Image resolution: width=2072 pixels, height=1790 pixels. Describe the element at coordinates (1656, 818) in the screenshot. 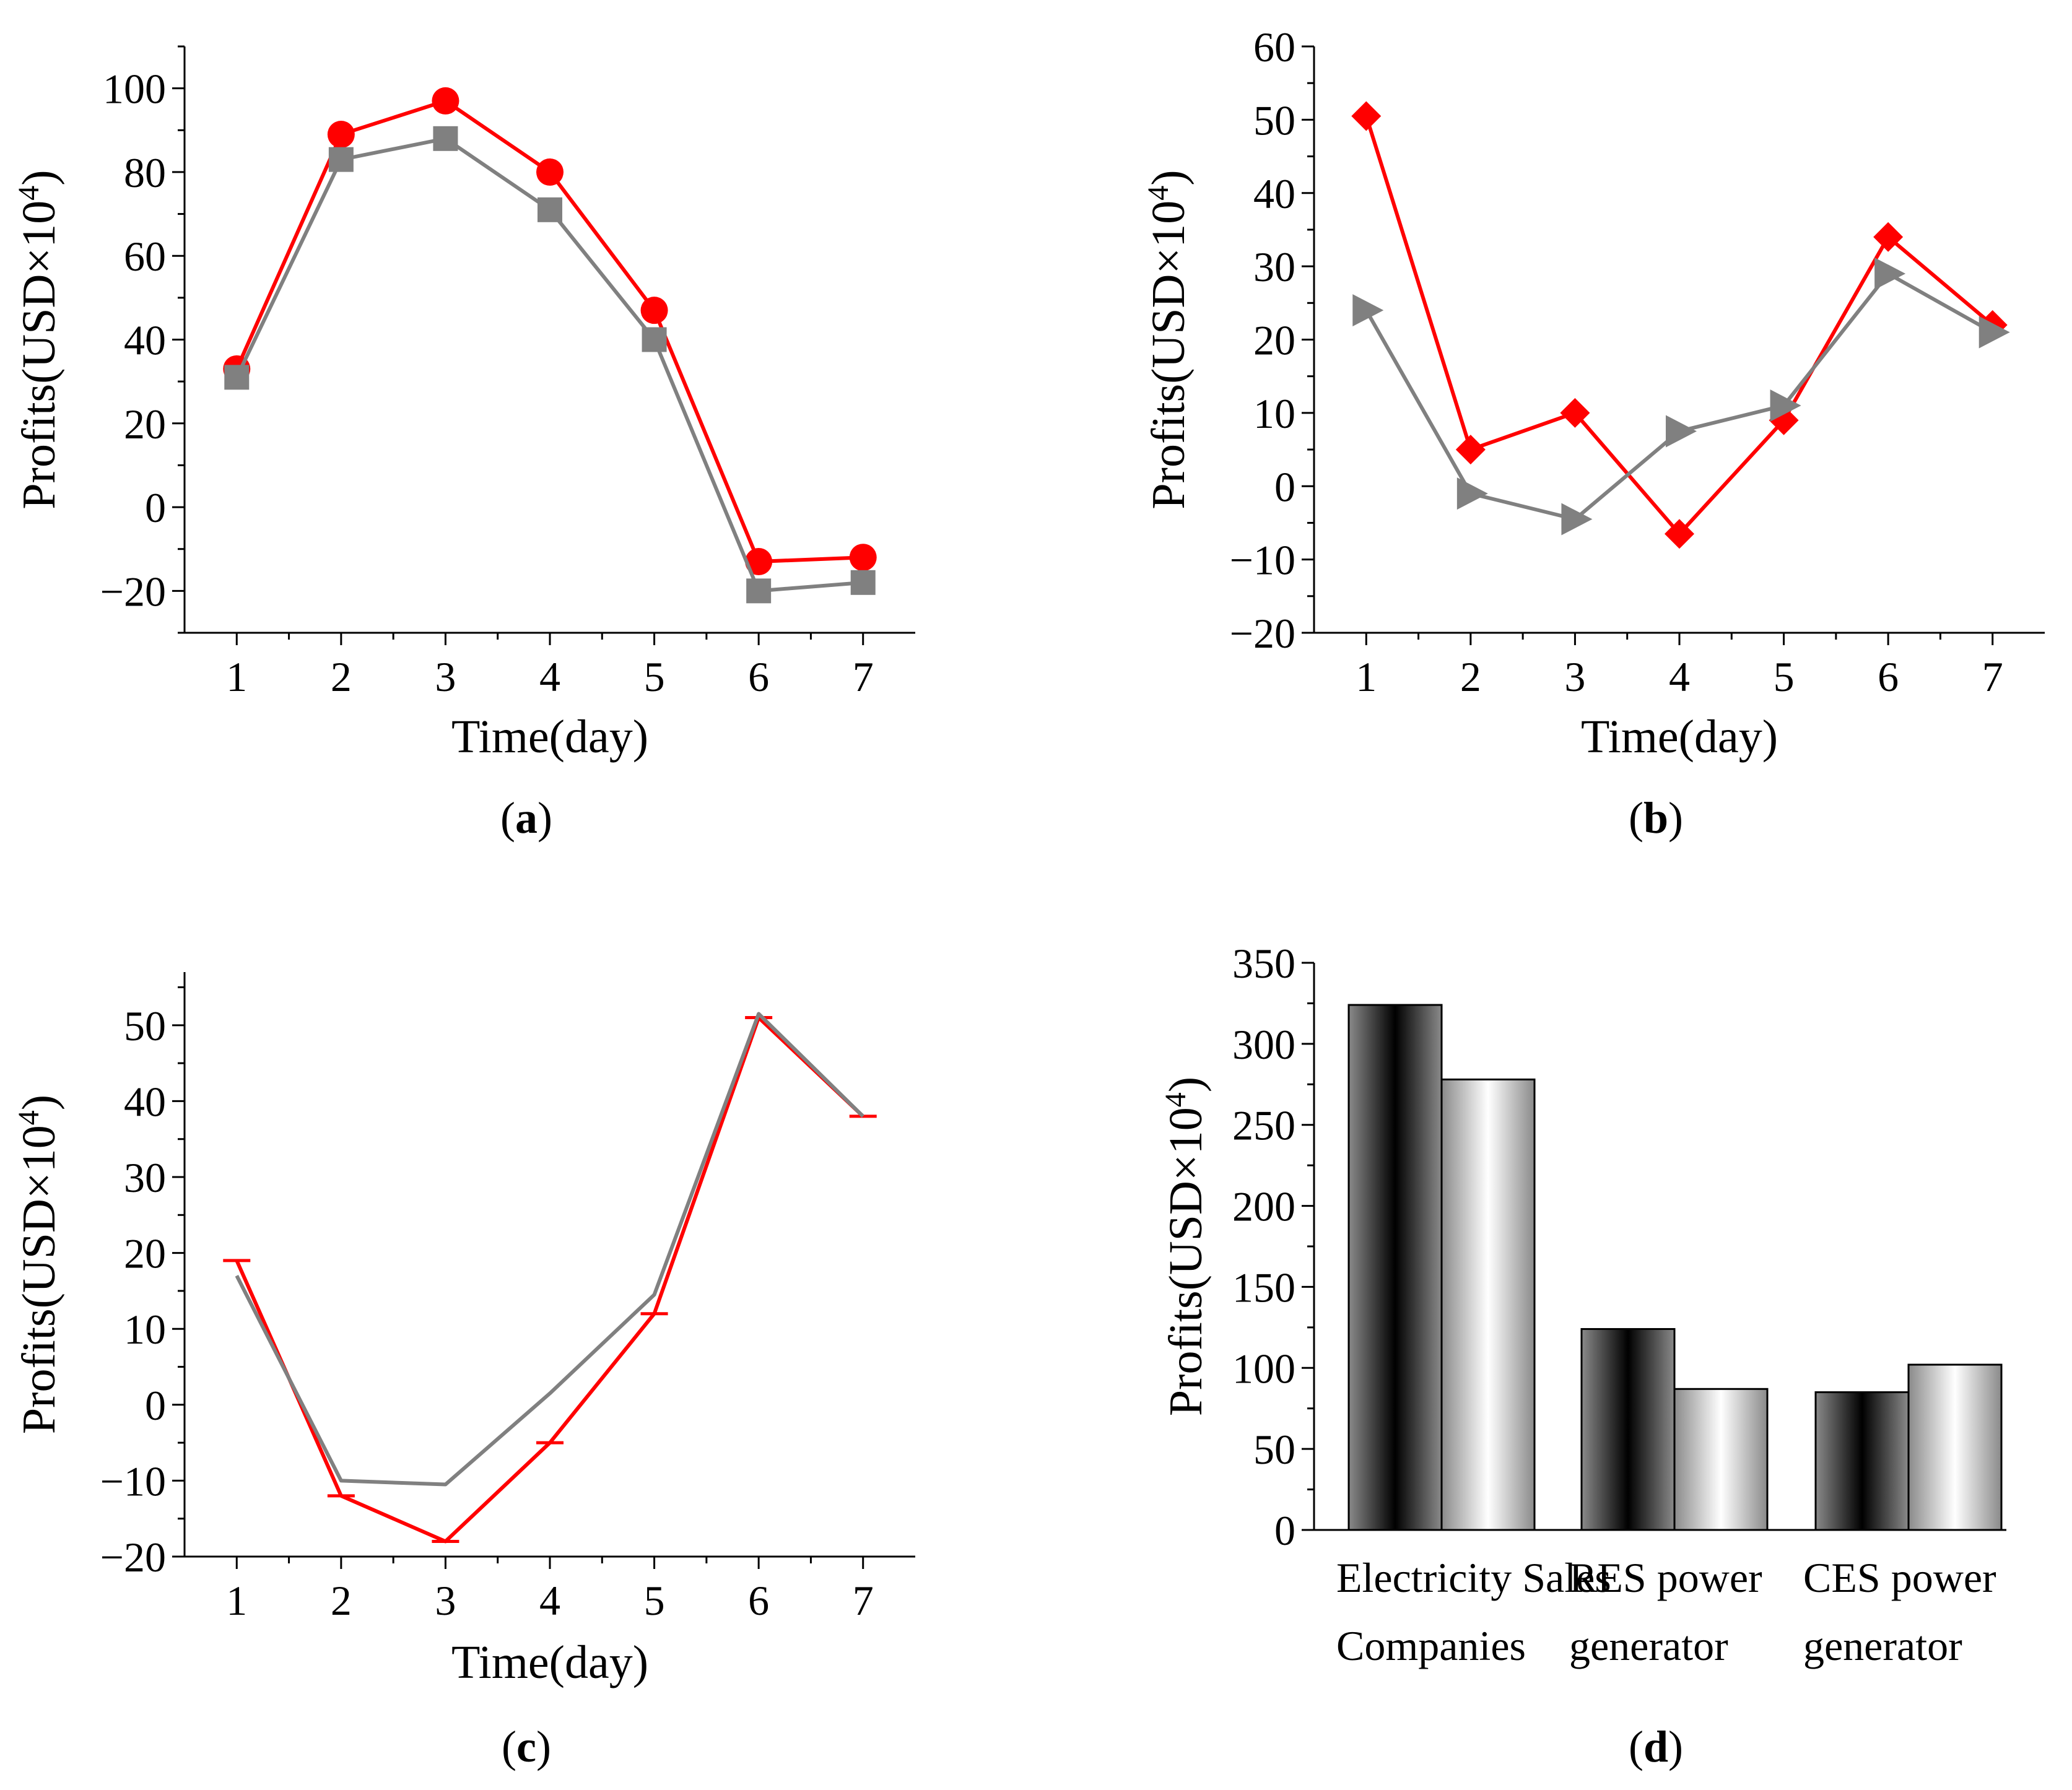

I see `panel-label: (b)` at that location.